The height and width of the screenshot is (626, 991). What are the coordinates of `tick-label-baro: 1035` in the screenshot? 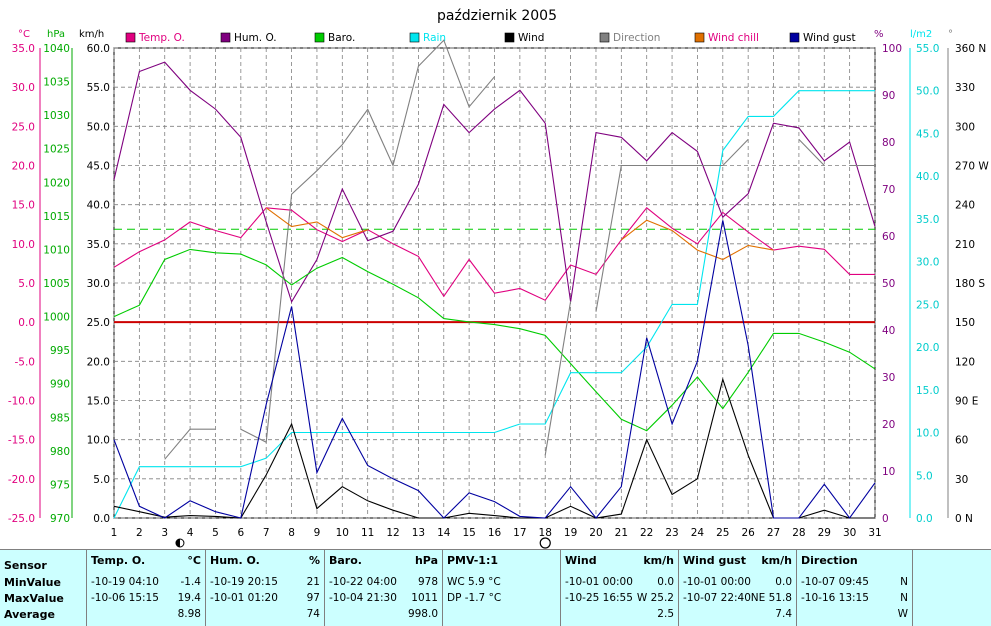 It's located at (56, 83).